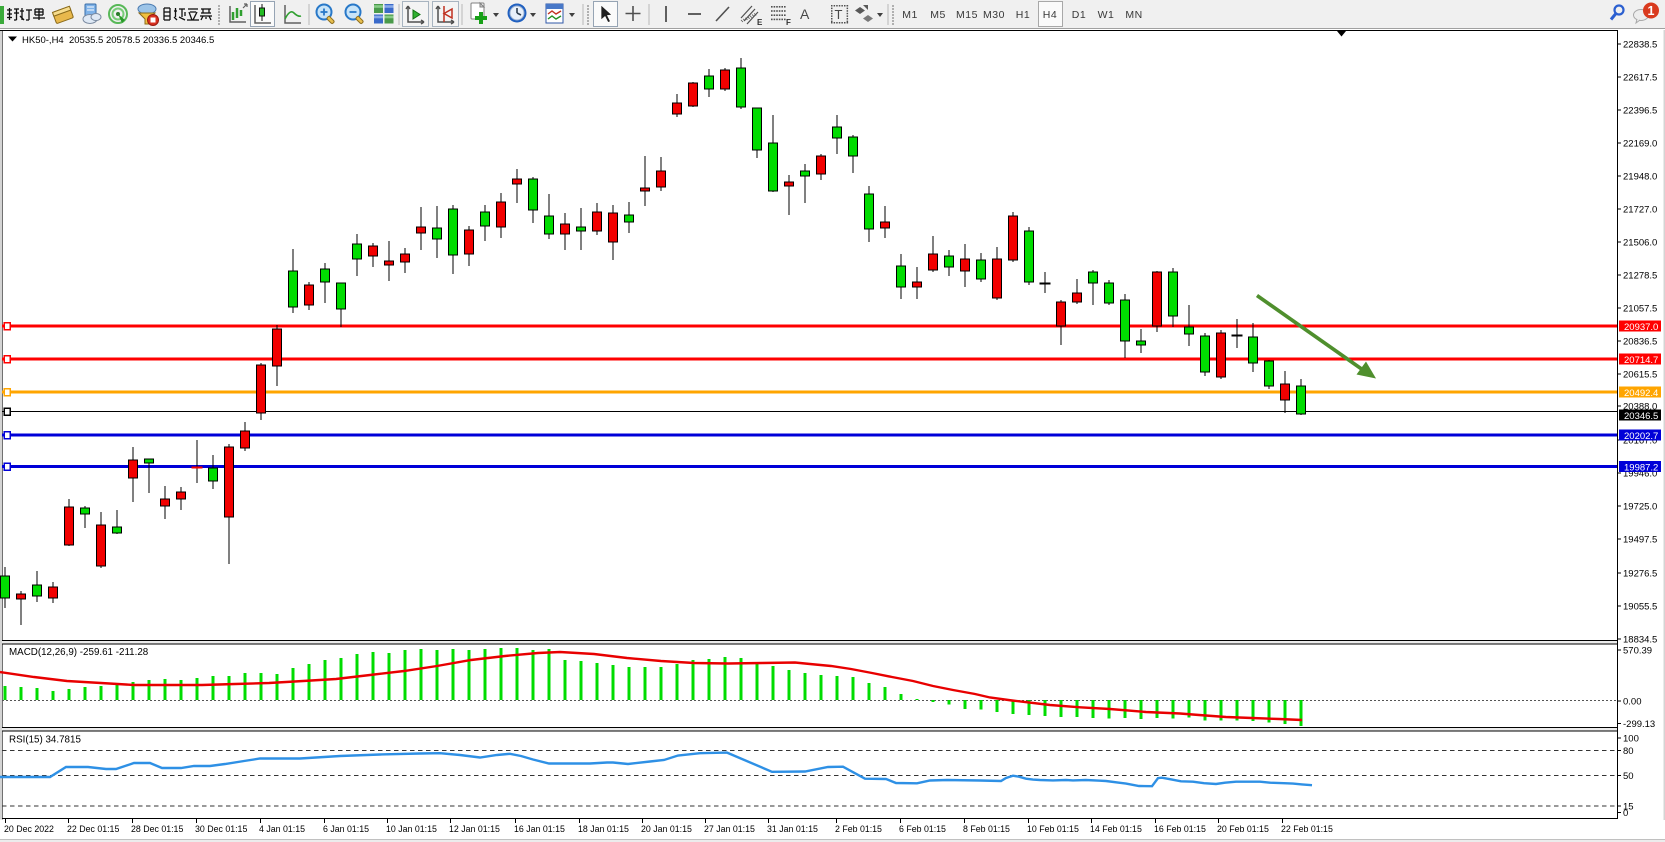 The height and width of the screenshot is (842, 1665). What do you see at coordinates (1641, 393) in the screenshot?
I see `svg-text: 20492.4` at bounding box center [1641, 393].